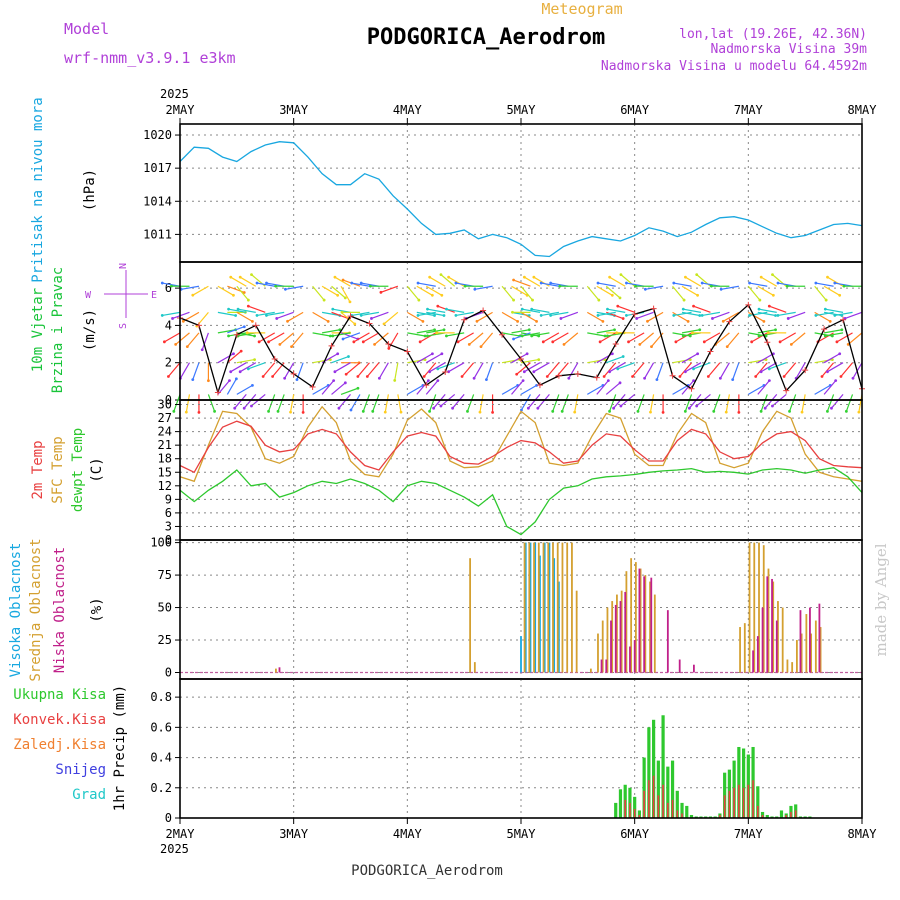 The image size is (900, 900). Describe the element at coordinates (521, 193) in the screenshot. I see `panel-frame` at that location.